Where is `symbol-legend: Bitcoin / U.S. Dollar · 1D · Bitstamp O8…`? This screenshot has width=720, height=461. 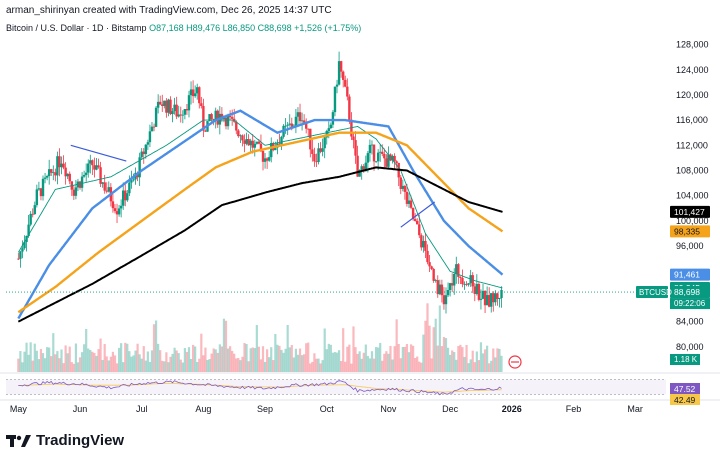 symbol-legend: Bitcoin / U.S. Dollar · 1D · Bitstamp O8… is located at coordinates (183, 28).